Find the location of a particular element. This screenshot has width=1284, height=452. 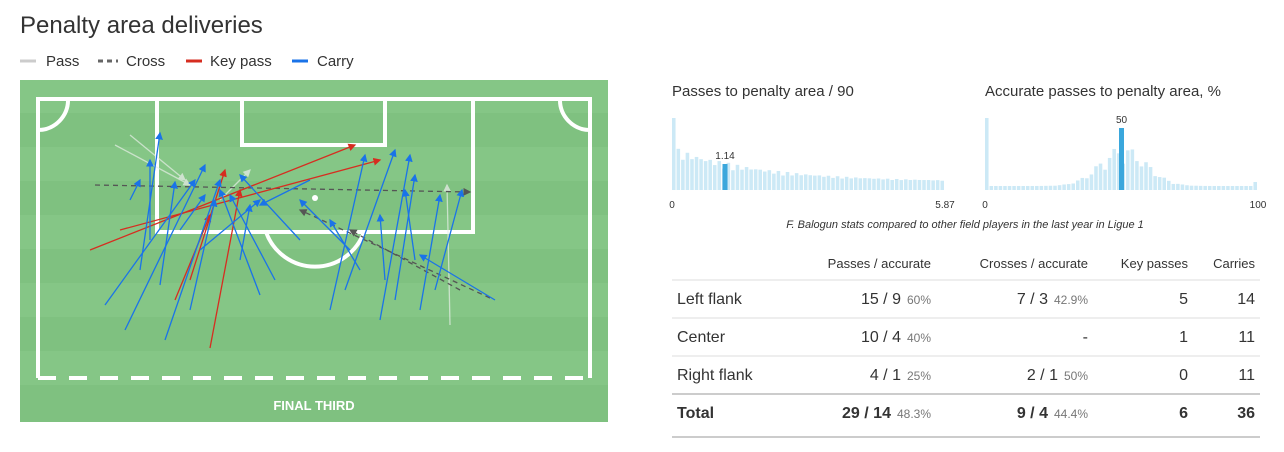

column-header: Passes / accurate is located at coordinates (879, 263).